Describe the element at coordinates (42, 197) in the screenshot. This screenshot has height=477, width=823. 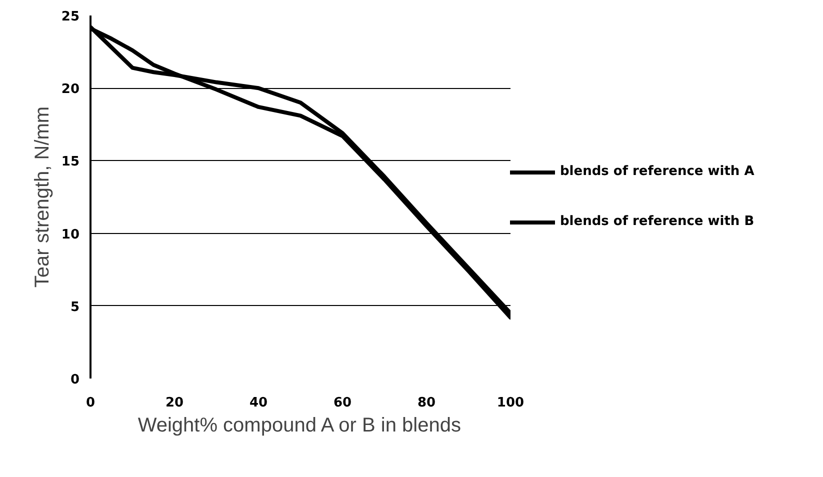
I see `y-axis-title: Tear strength, N/mm` at that location.